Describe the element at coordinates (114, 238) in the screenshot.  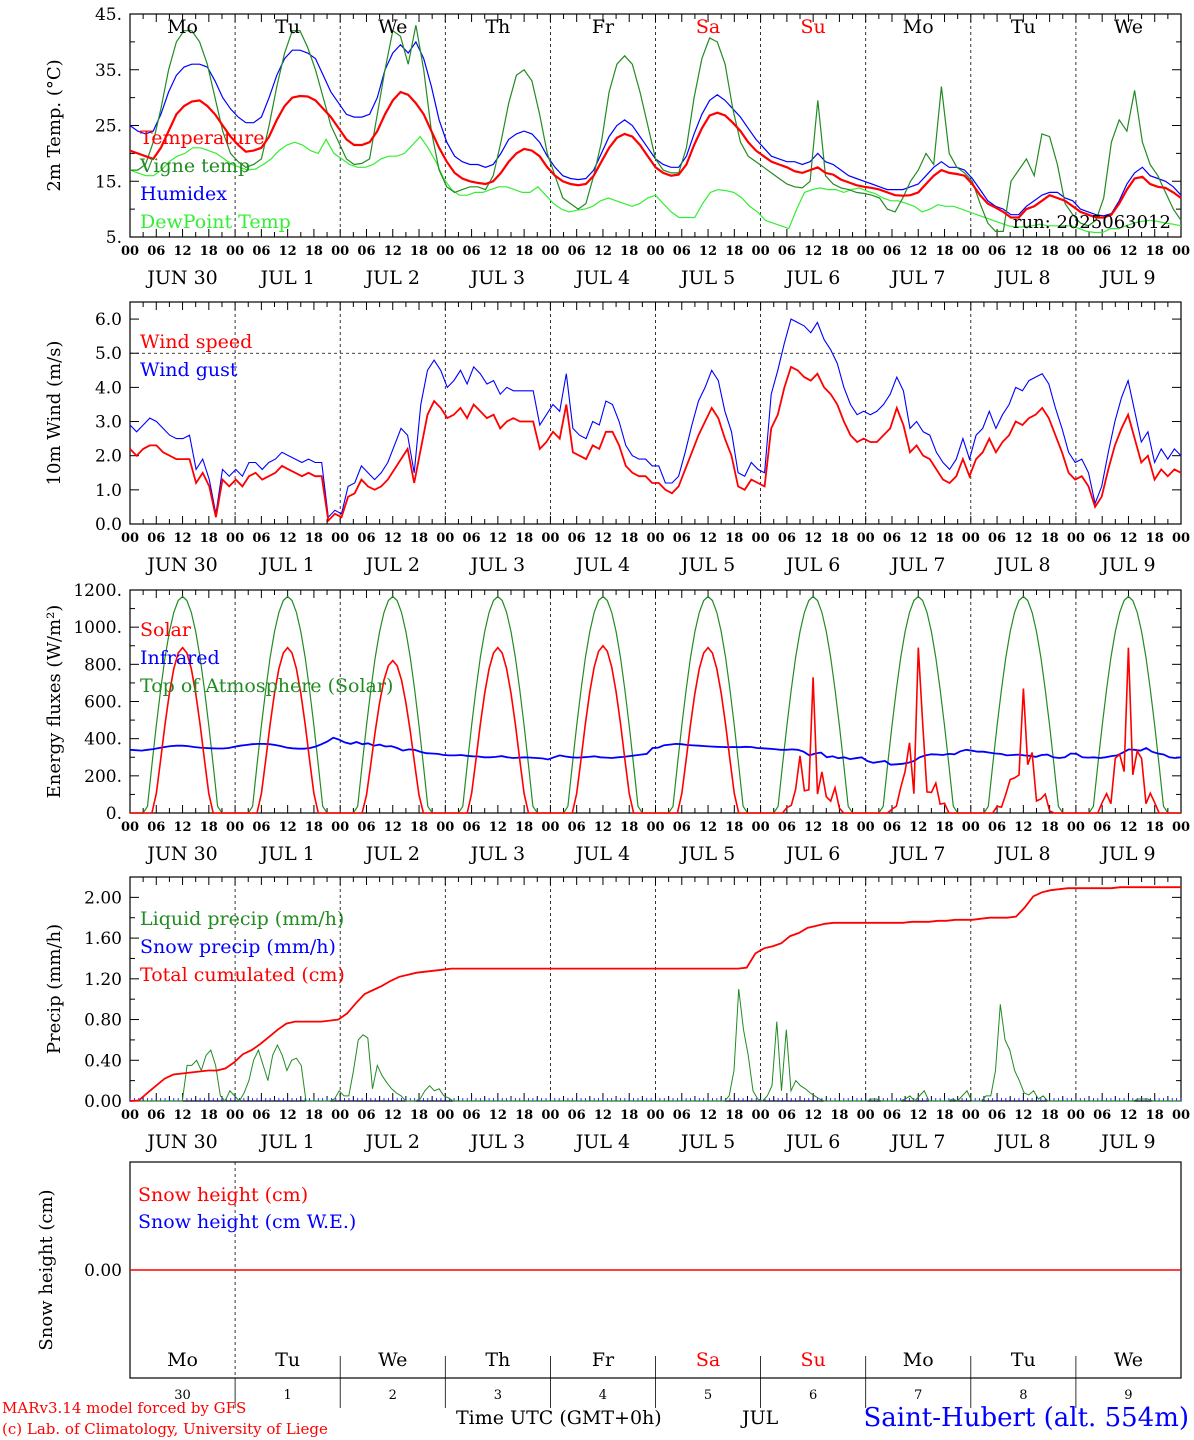
I see `y-tick-label: 5.` at that location.